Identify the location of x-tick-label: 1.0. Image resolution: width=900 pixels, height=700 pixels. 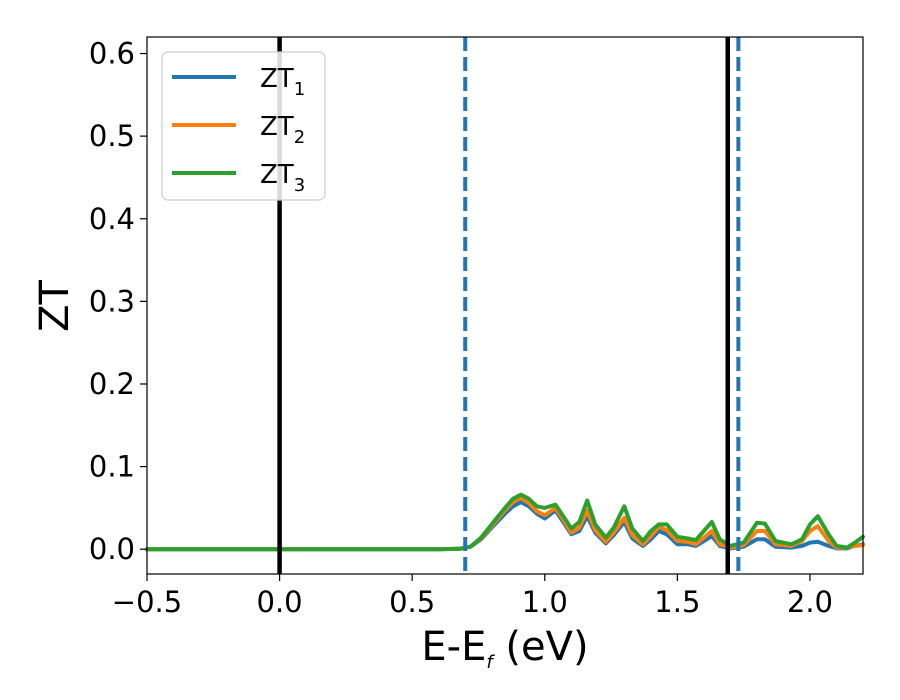
(545, 602).